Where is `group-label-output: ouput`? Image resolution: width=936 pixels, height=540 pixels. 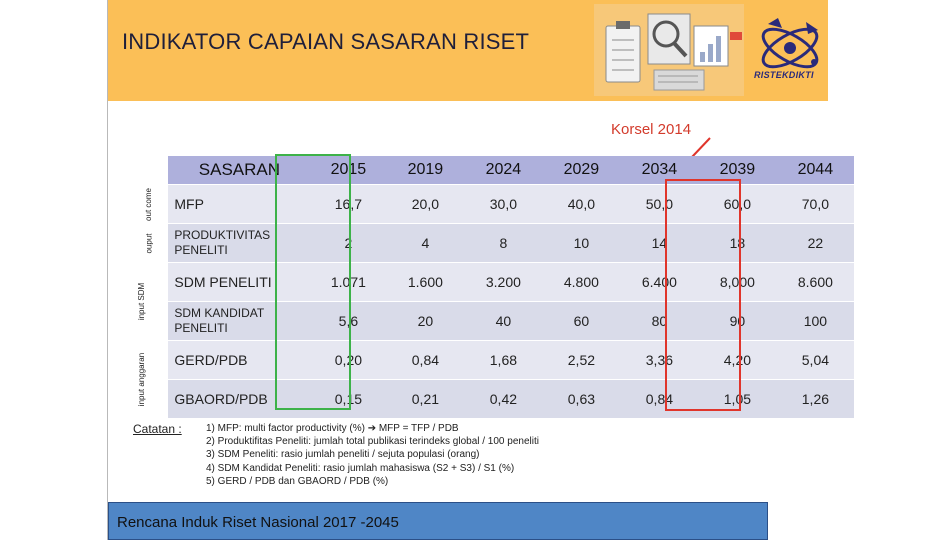 group-label-output: ouput is located at coordinates (149, 243).